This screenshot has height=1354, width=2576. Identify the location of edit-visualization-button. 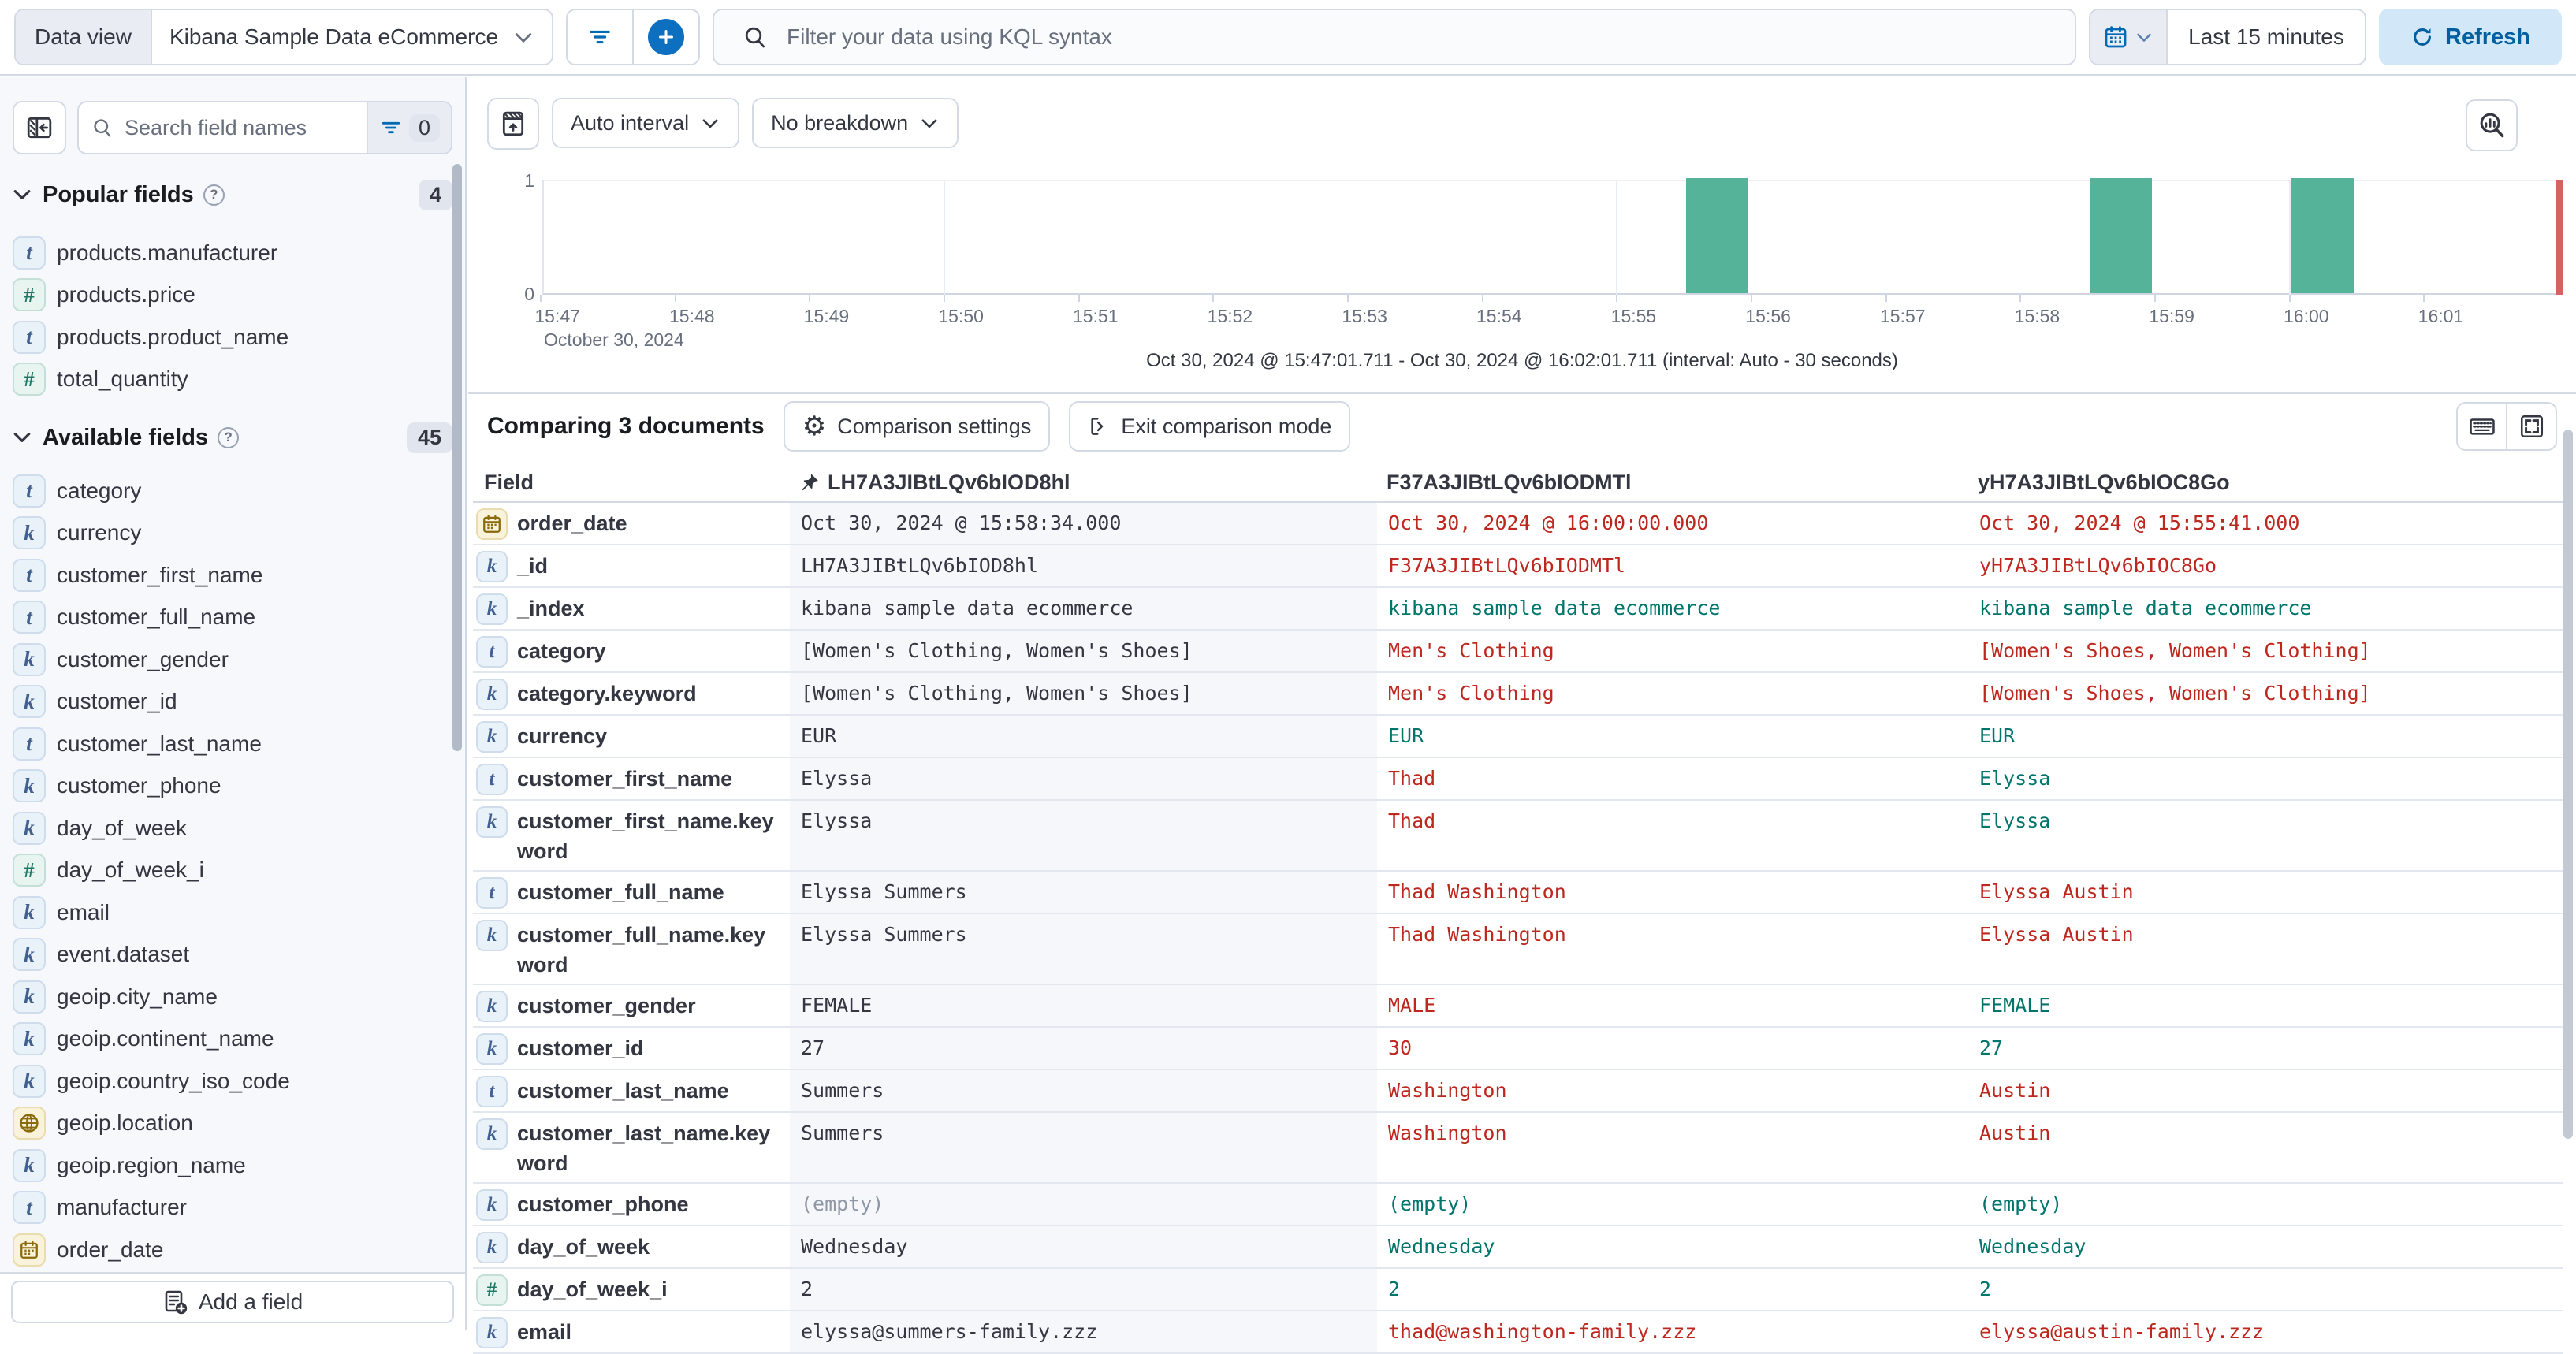
(2492, 125).